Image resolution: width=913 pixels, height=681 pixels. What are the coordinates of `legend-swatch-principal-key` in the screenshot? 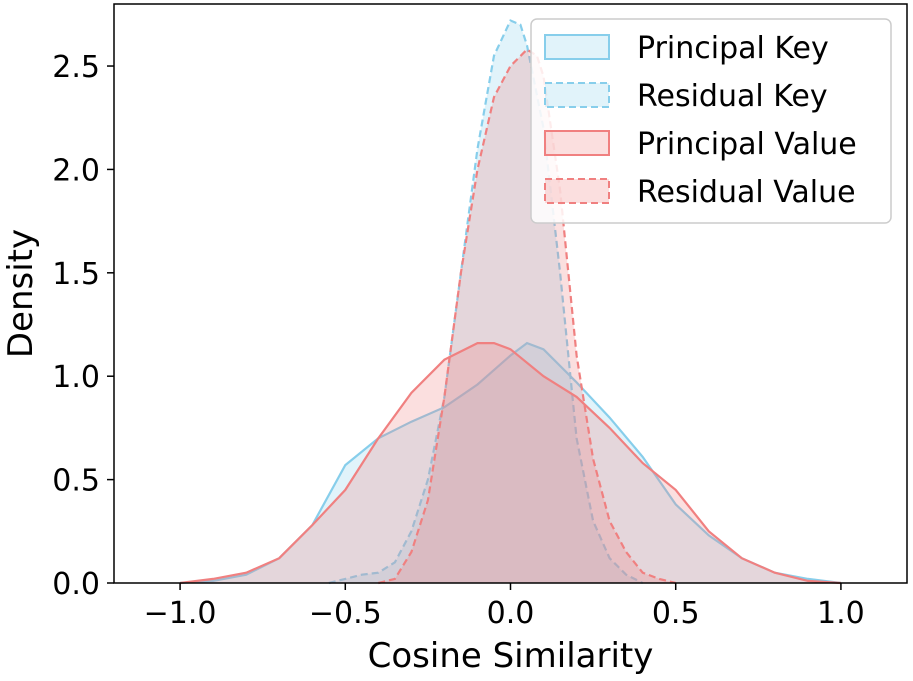 It's located at (577, 47).